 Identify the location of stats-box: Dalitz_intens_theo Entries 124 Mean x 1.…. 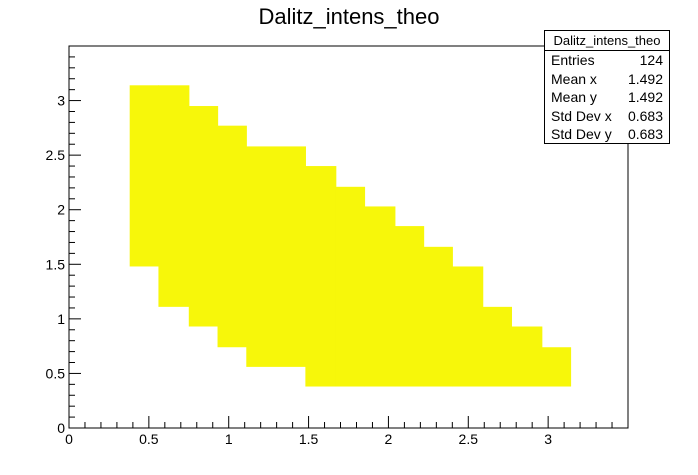
(607, 87).